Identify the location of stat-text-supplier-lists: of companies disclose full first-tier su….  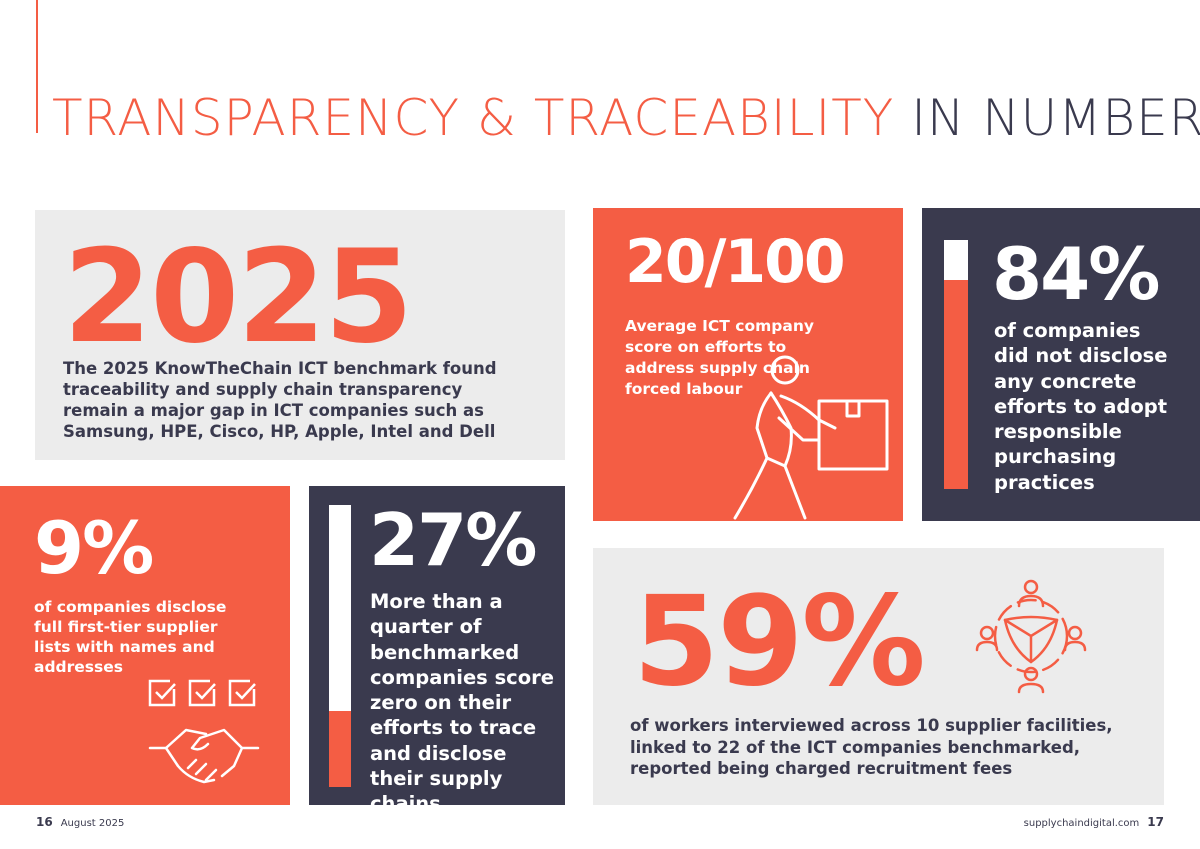
(130, 637).